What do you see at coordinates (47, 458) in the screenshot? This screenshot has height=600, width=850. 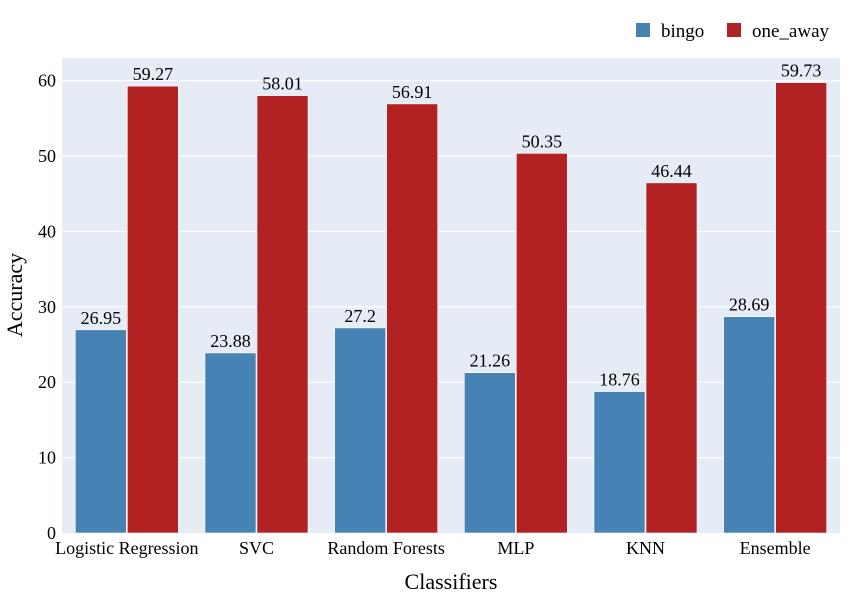 I see `y-tick-label: 10` at bounding box center [47, 458].